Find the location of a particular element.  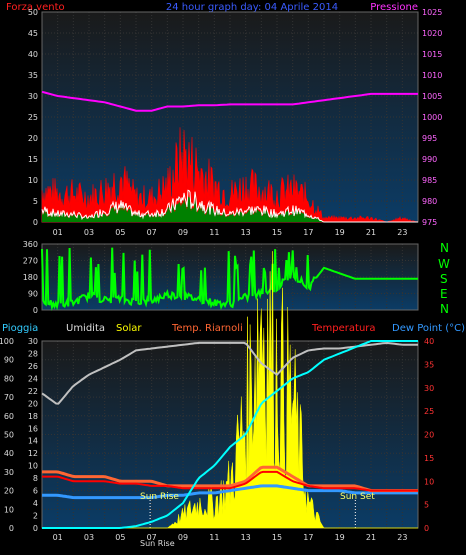

pressure-ytick-1005: 1005 is located at coordinates (432, 96).